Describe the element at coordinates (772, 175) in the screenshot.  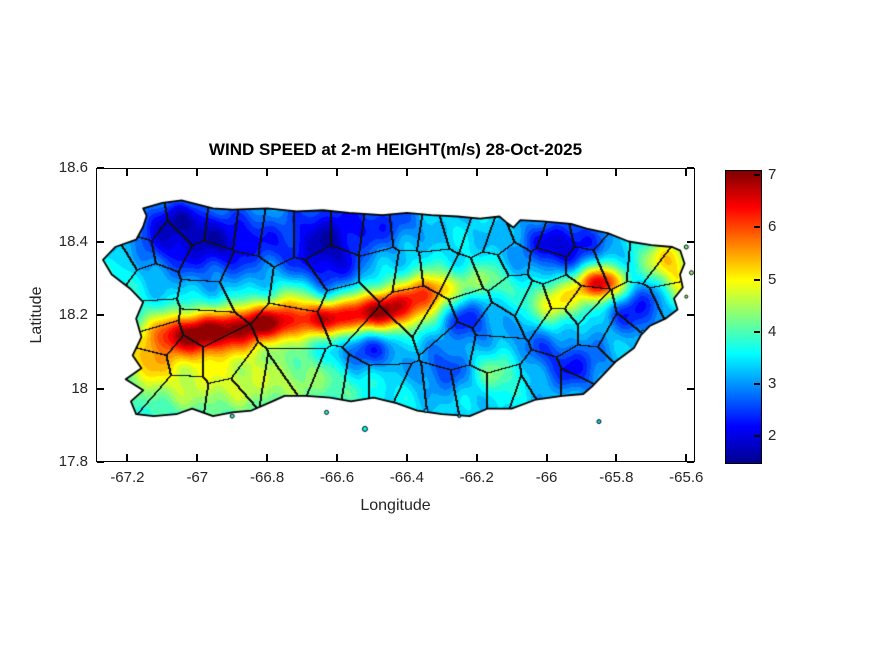
I see `colorbar-tick-label: 7` at that location.